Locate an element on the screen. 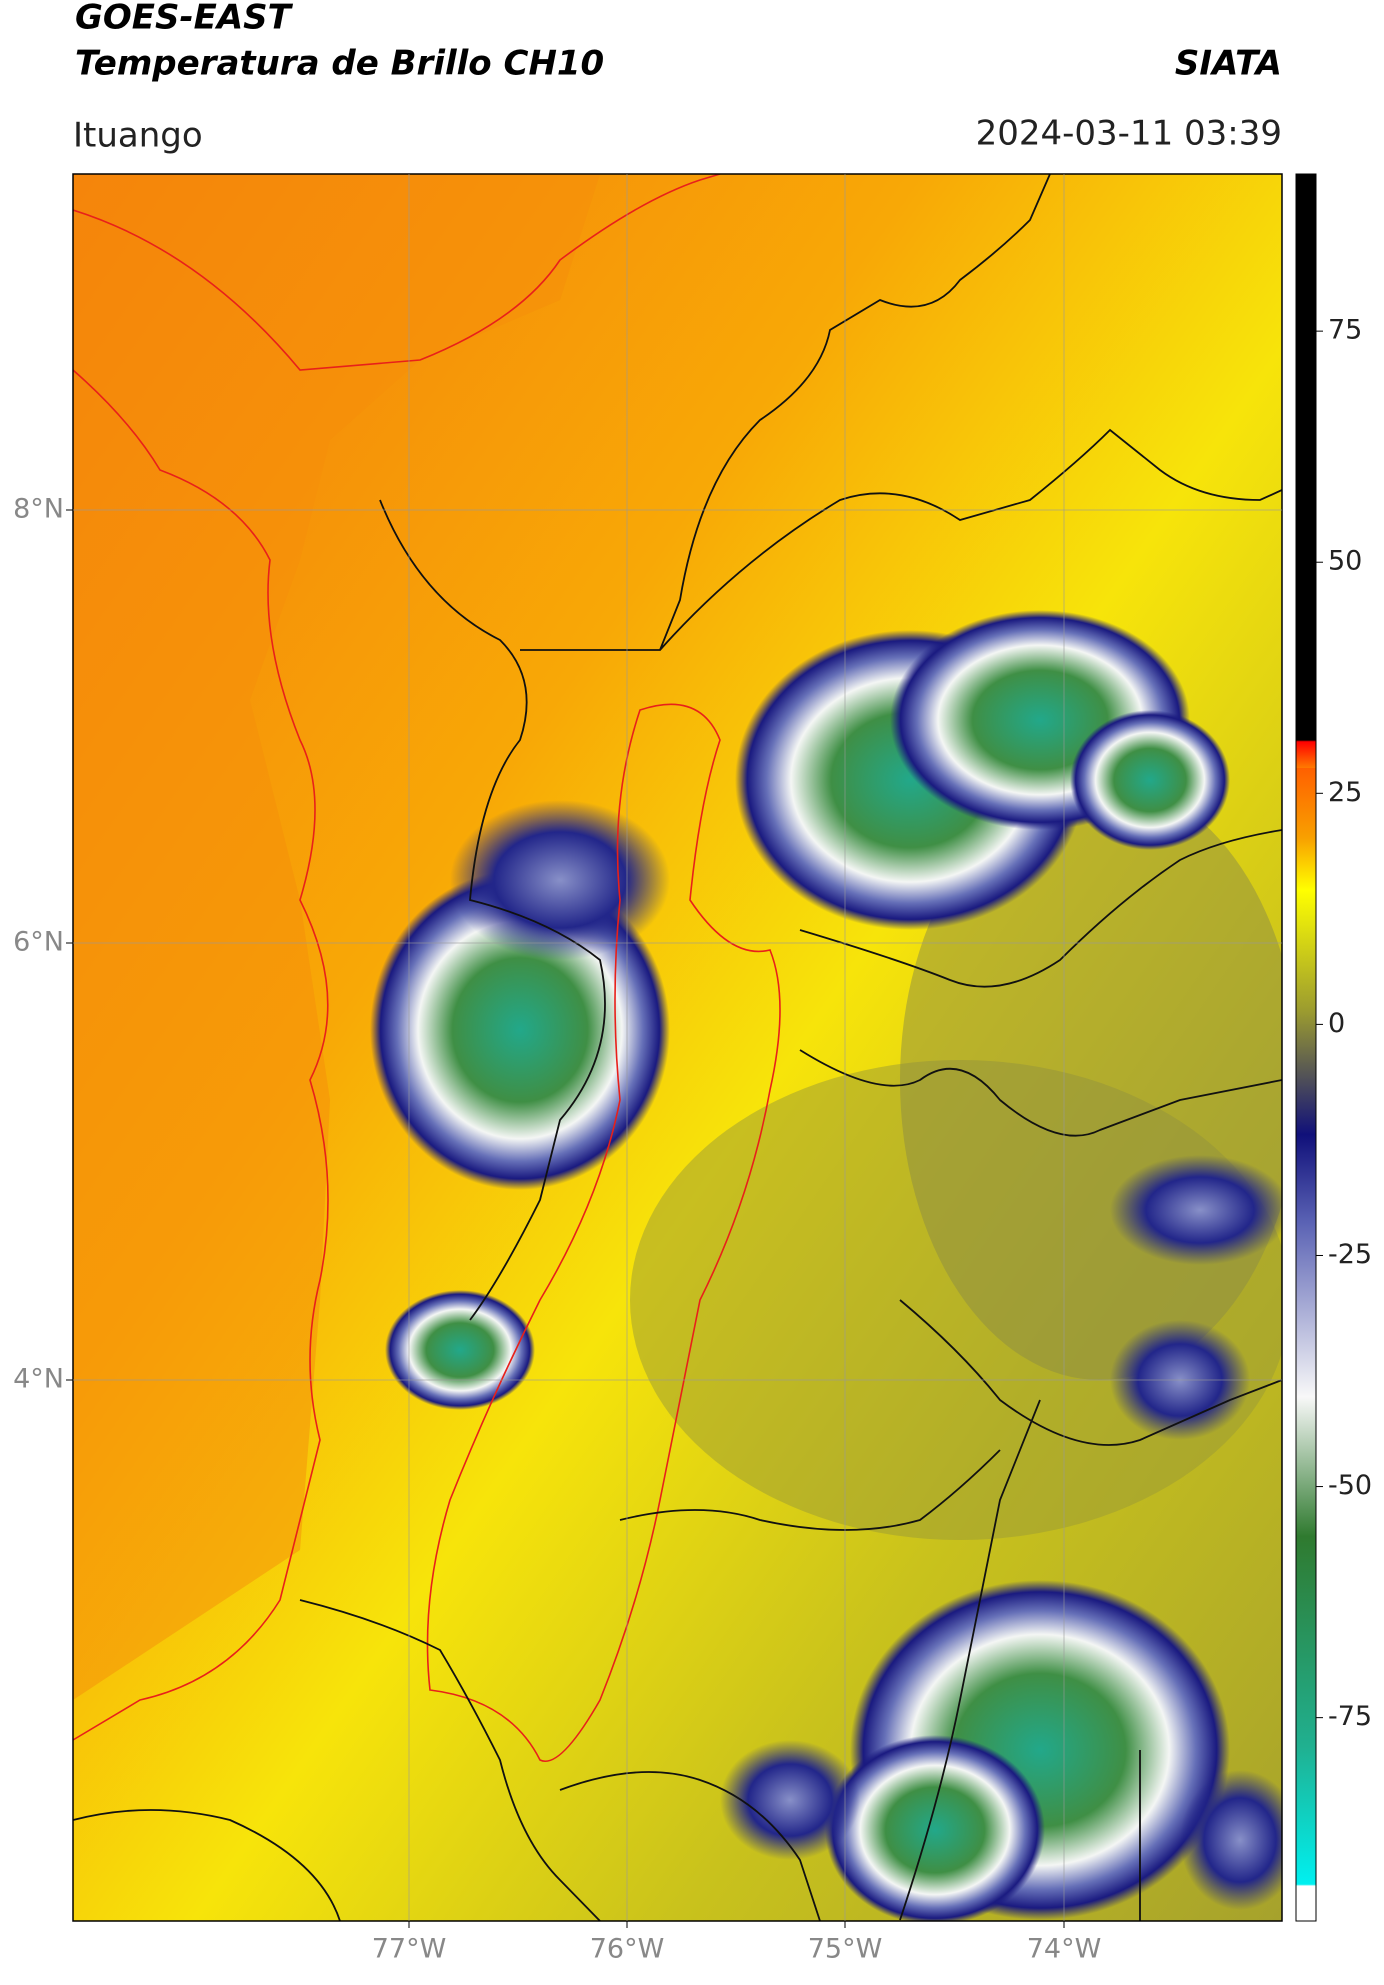  colorbar-tick-label: -75 is located at coordinates (1350, 1716).